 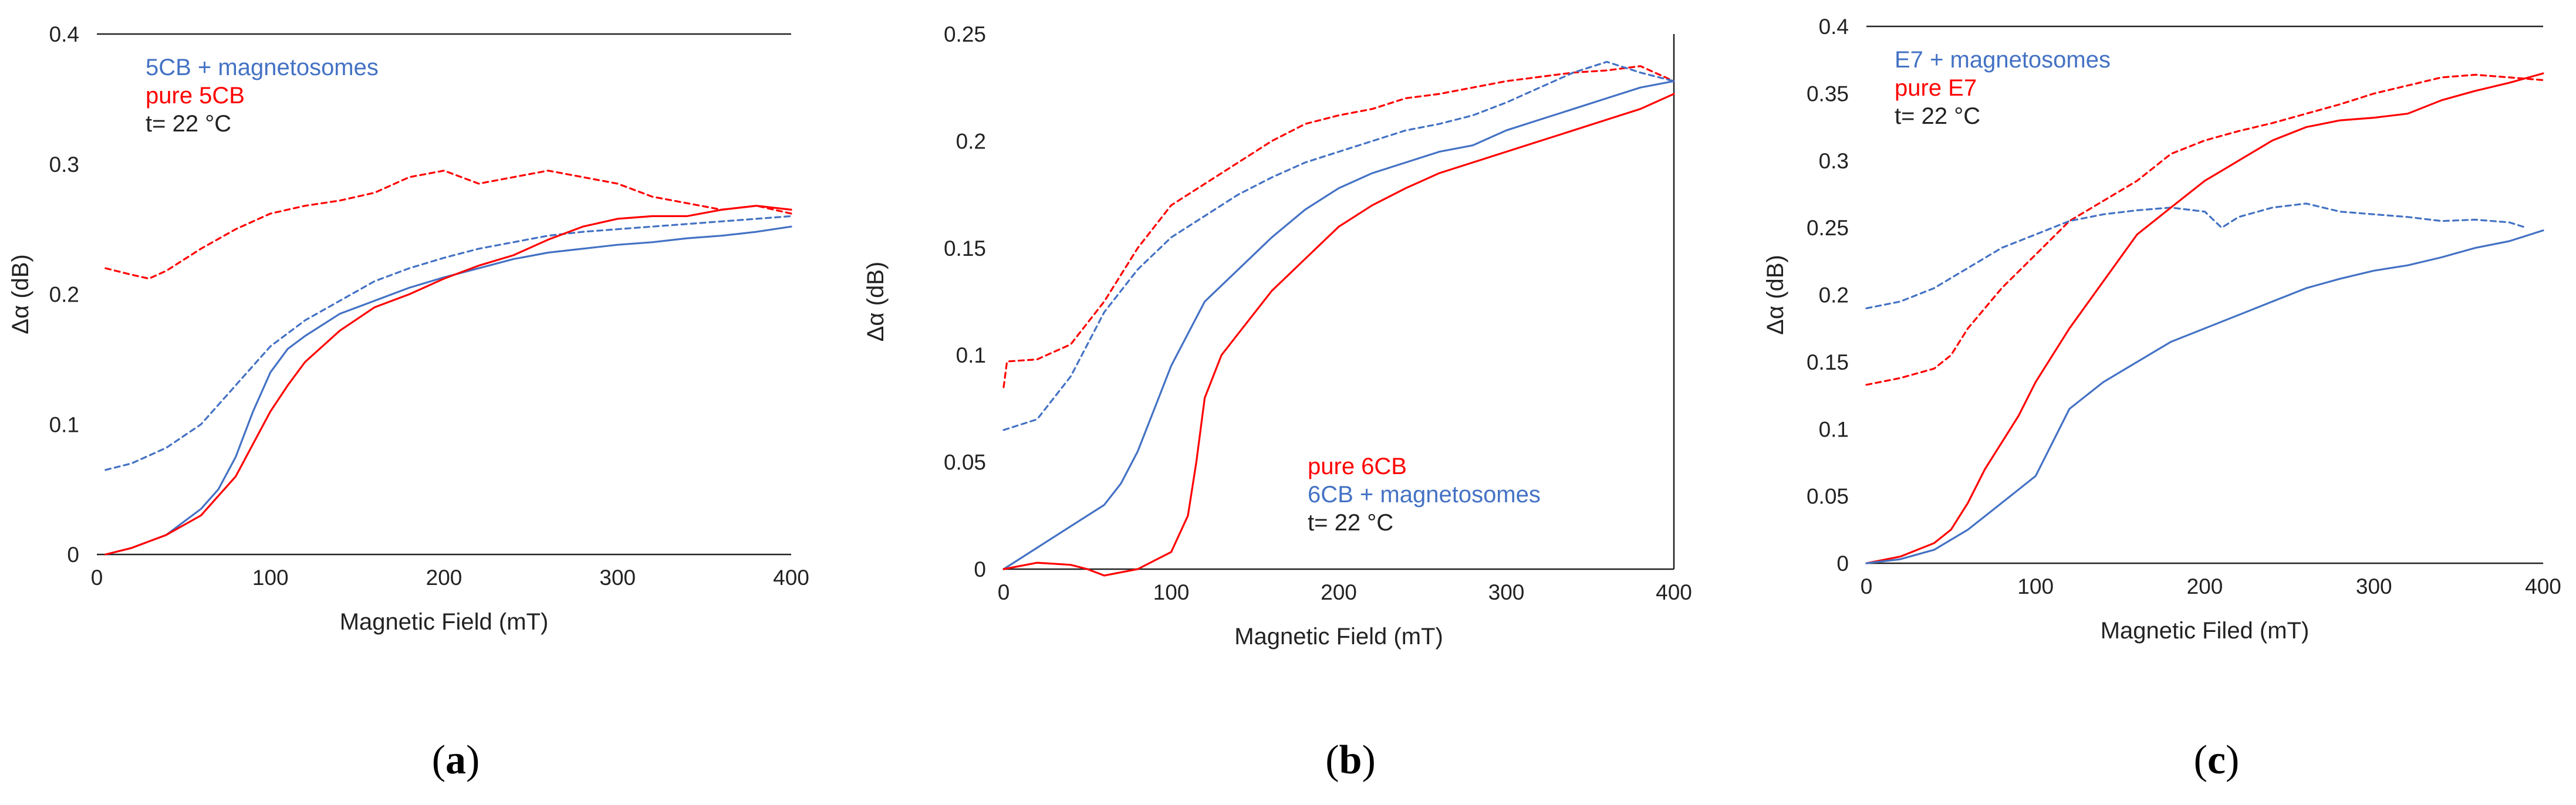 What do you see at coordinates (1828, 94) in the screenshot?
I see `y-tick-label: 0.35` at bounding box center [1828, 94].